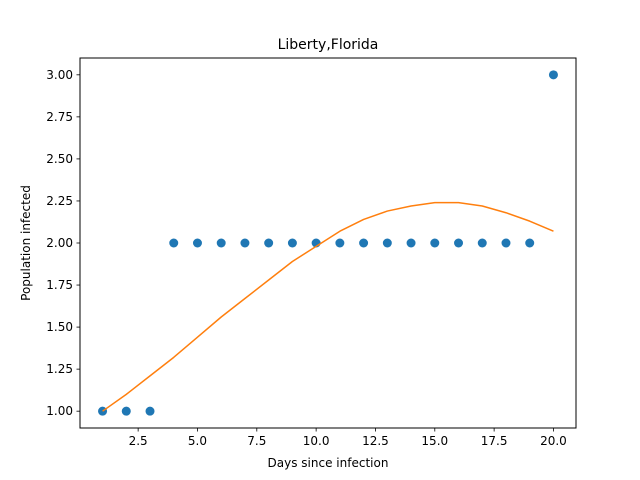 This screenshot has height=480, width=640. What do you see at coordinates (348, 438) in the screenshot?
I see `x-axis-ticks: 2.5 5.0 7.5 10.0 12.5 15.0 17.5 20.0` at bounding box center [348, 438].